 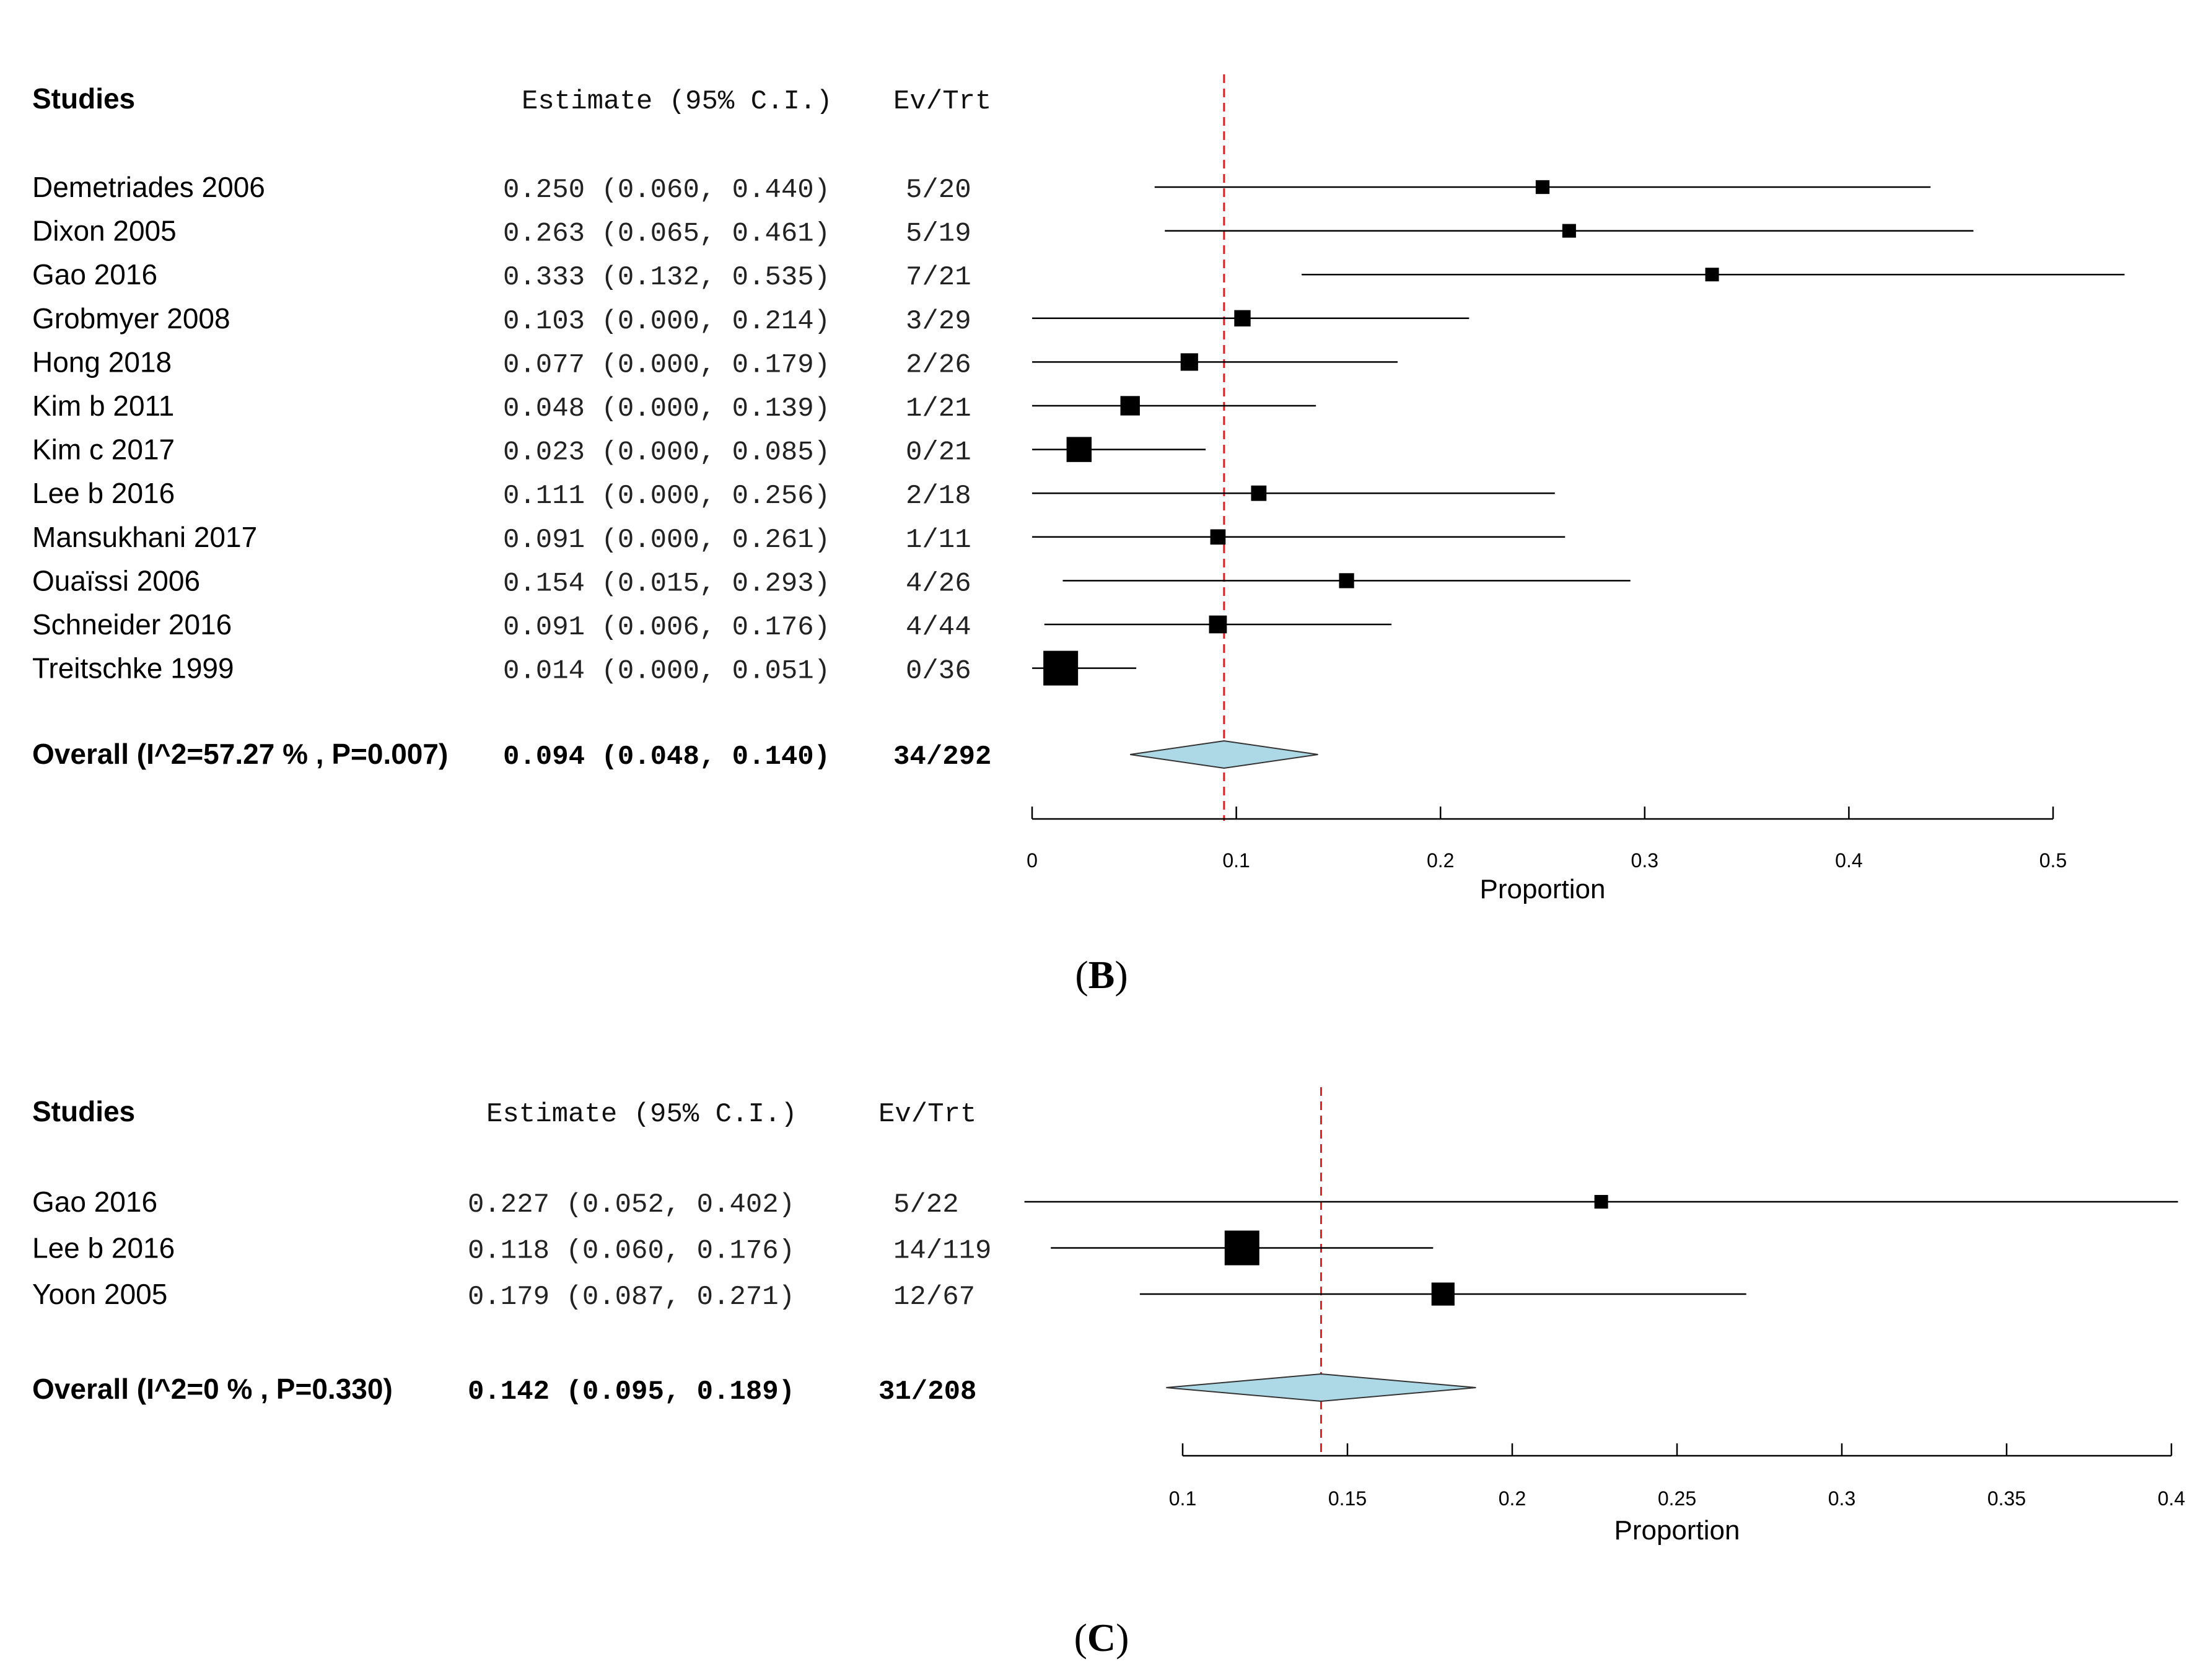 What do you see at coordinates (938, 408) in the screenshot?
I see `study-evtrt: 1/21` at bounding box center [938, 408].